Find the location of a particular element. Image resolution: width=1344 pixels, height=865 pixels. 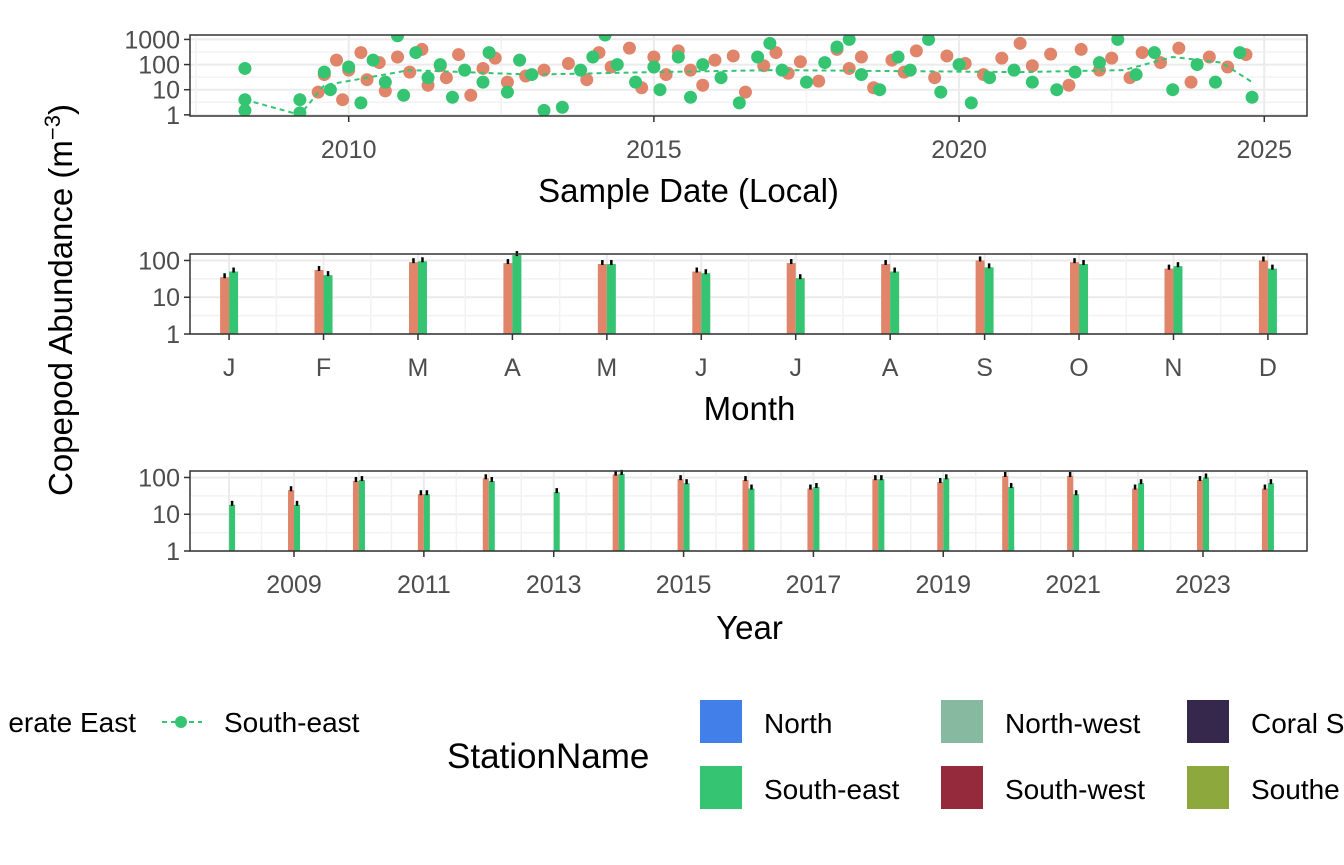

y-axis-title-sup: −3 is located at coordinates (52, 127).